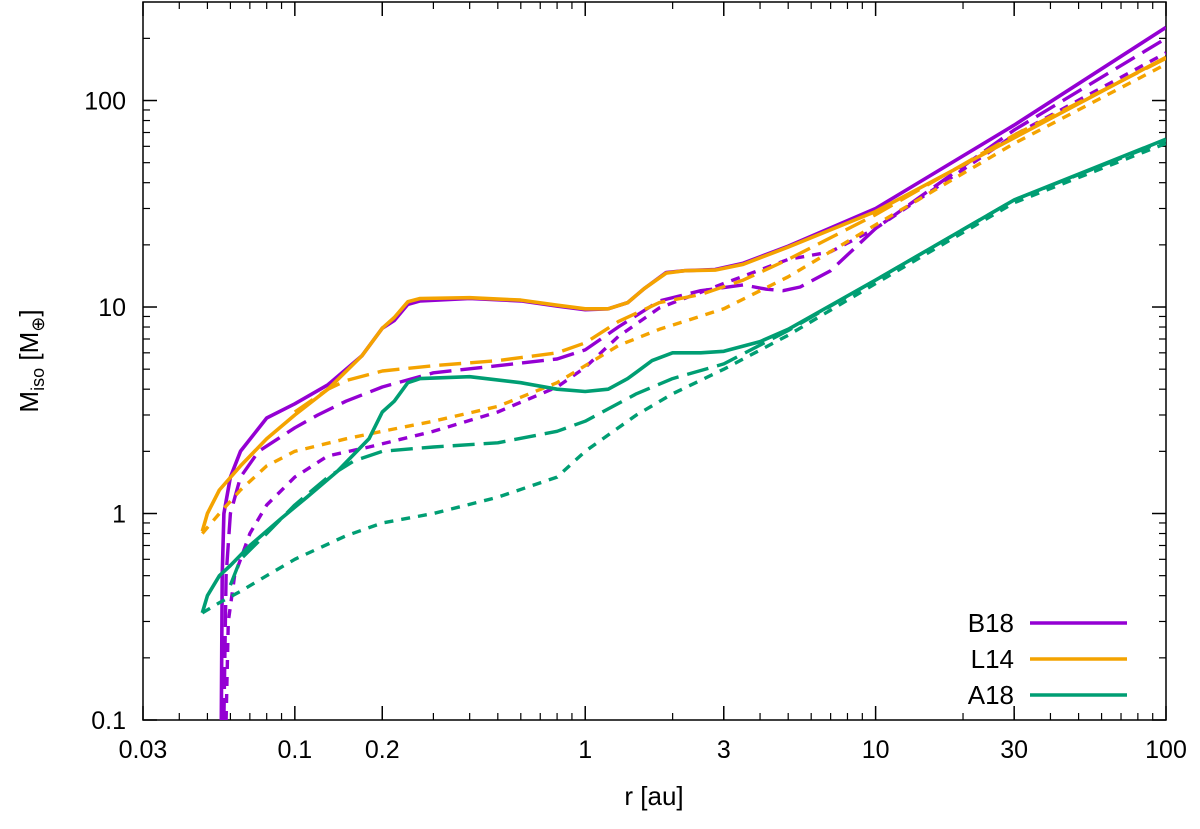 Image resolution: width=1200 pixels, height=829 pixels. What do you see at coordinates (108, 721) in the screenshot?
I see `y-tick-label: 0.1` at bounding box center [108, 721].